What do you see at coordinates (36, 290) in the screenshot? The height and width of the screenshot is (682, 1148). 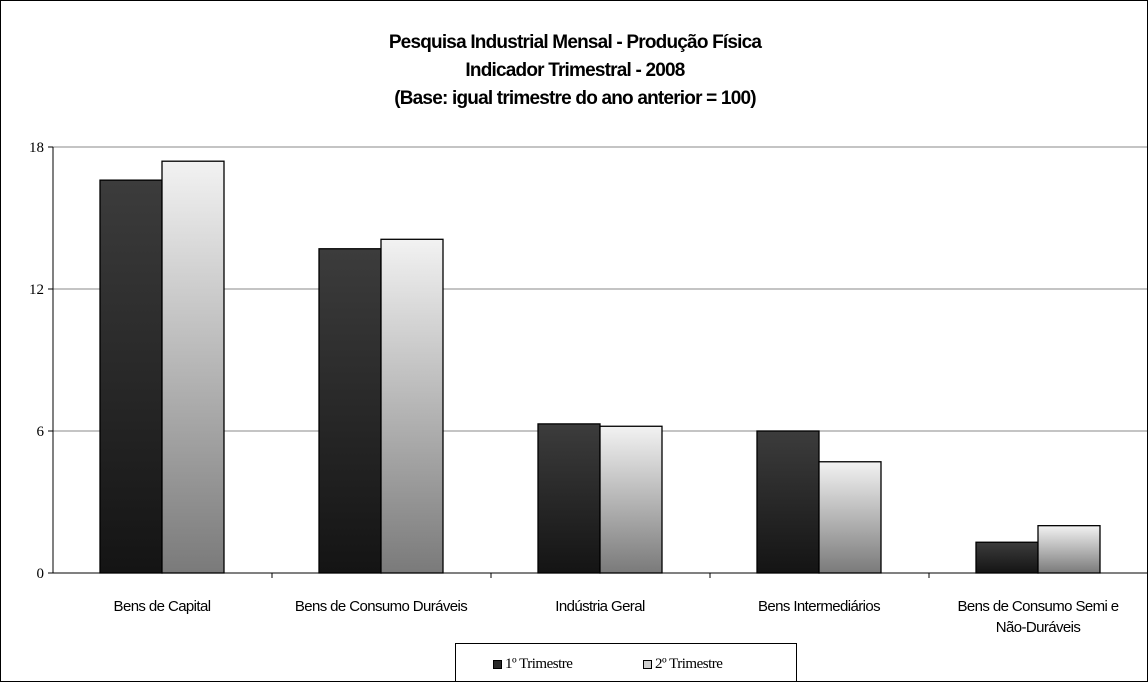 I see `y-tick-label: 12` at bounding box center [36, 290].